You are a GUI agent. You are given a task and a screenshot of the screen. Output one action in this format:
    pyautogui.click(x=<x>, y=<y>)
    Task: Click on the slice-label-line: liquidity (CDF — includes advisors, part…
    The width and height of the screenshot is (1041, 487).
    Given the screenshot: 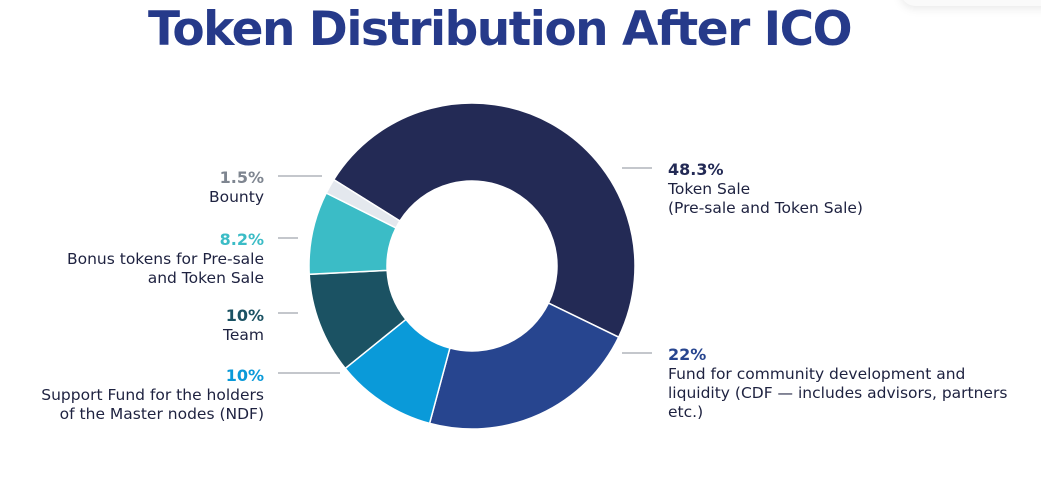 What is the action you would take?
    pyautogui.click(x=838, y=393)
    